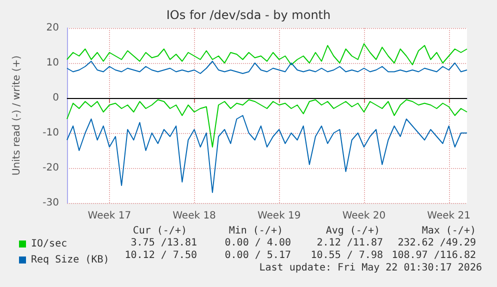 Image resolution: width=497 pixels, height=287 pixels. Describe the element at coordinates (370, 268) in the screenshot. I see `text: Last update: Fri May 22 01:30:17 2026` at that location.